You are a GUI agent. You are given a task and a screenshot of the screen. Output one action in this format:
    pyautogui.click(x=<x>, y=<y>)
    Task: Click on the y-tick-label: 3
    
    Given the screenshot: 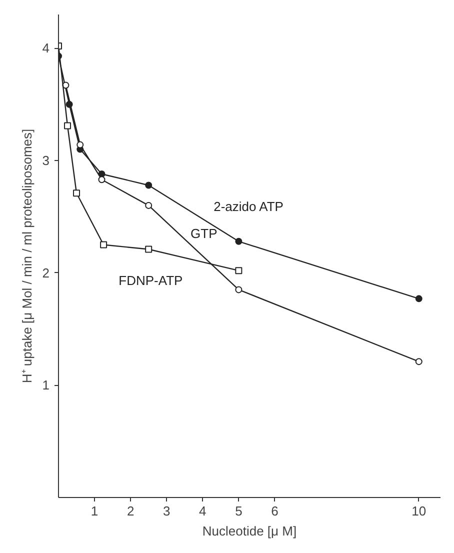 What is the action you would take?
    pyautogui.click(x=46, y=160)
    